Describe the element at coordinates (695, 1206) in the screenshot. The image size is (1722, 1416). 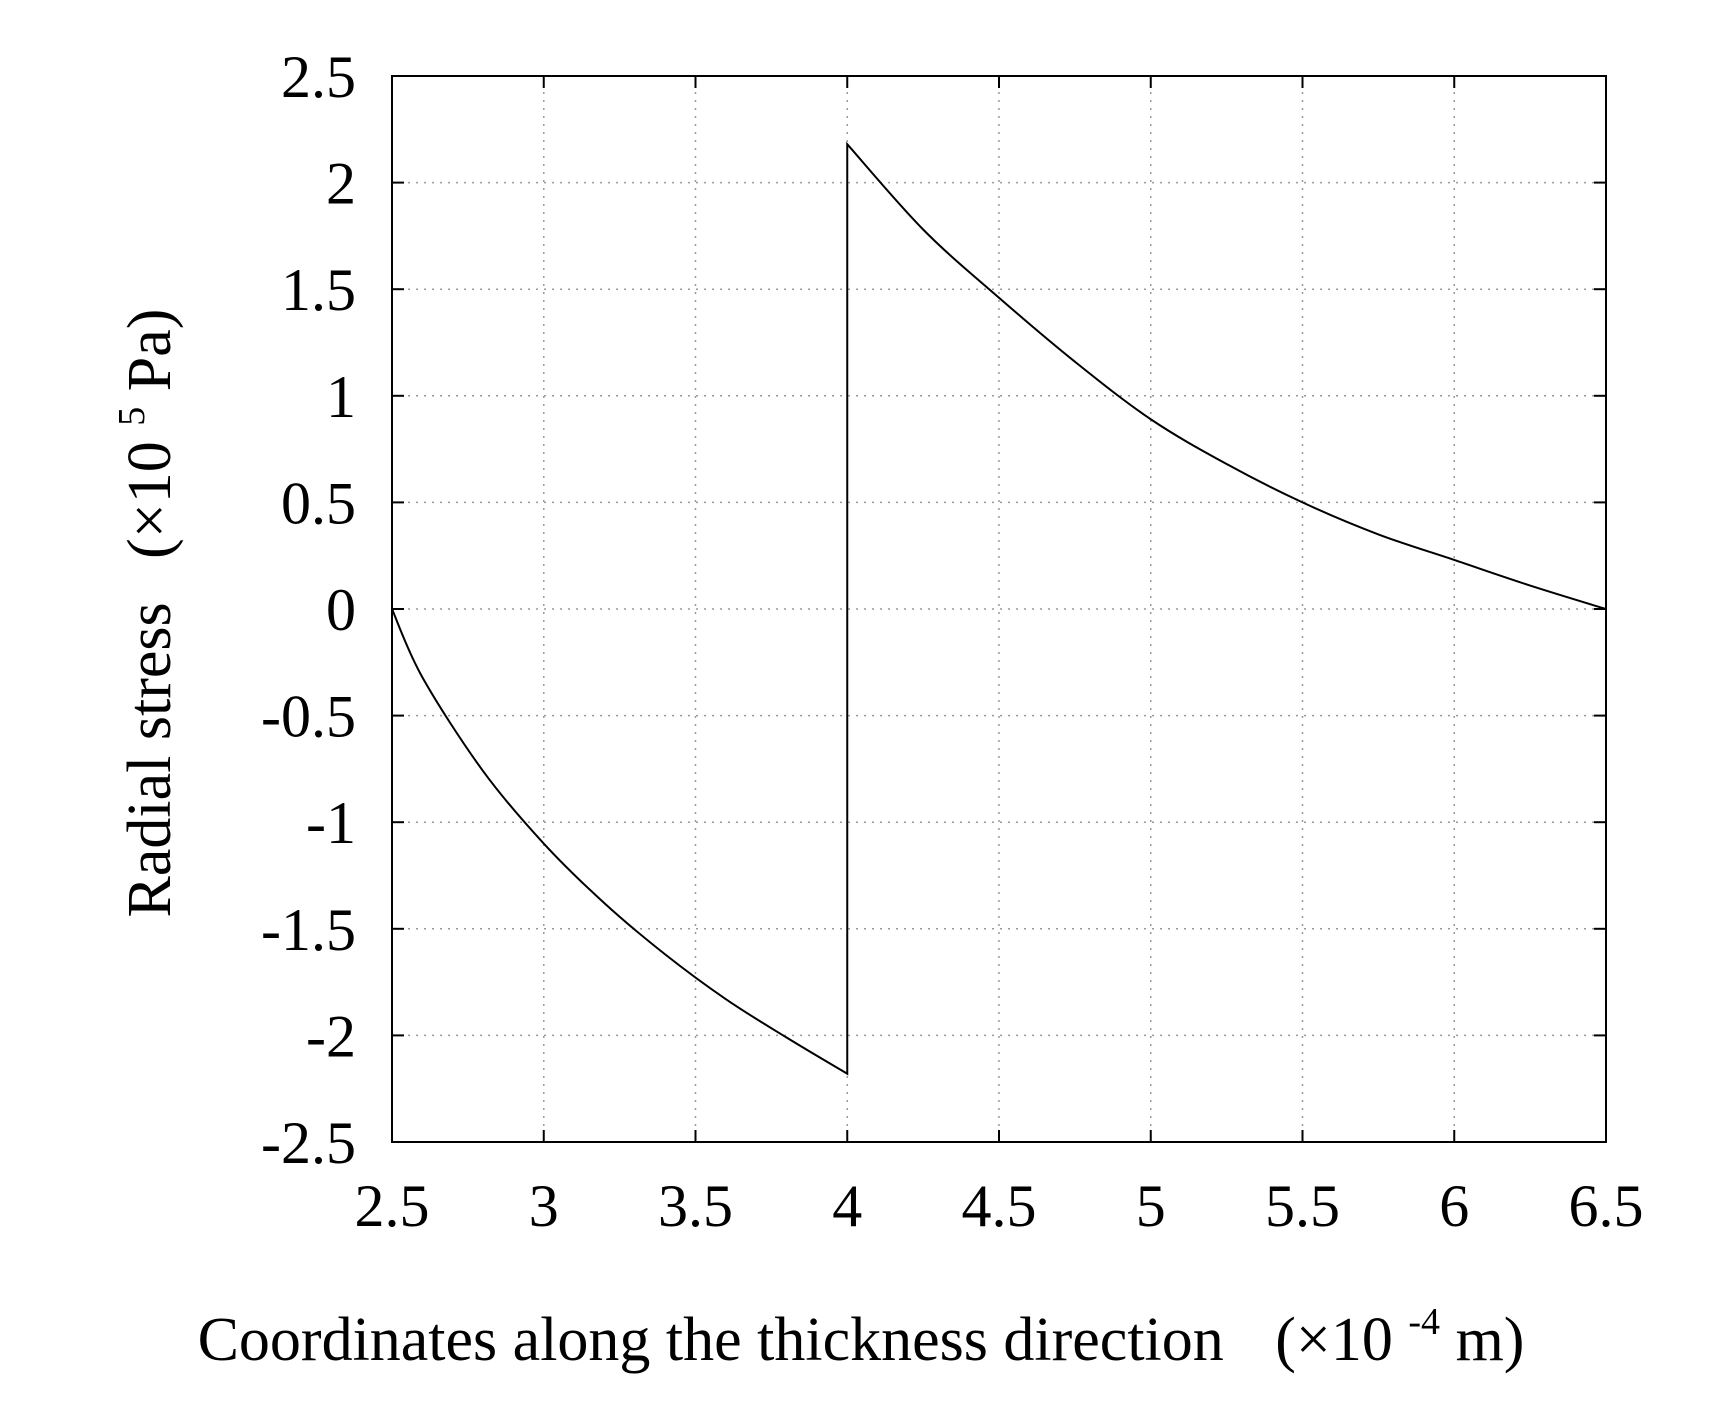
I see `x-tick-label: 3.5` at that location.